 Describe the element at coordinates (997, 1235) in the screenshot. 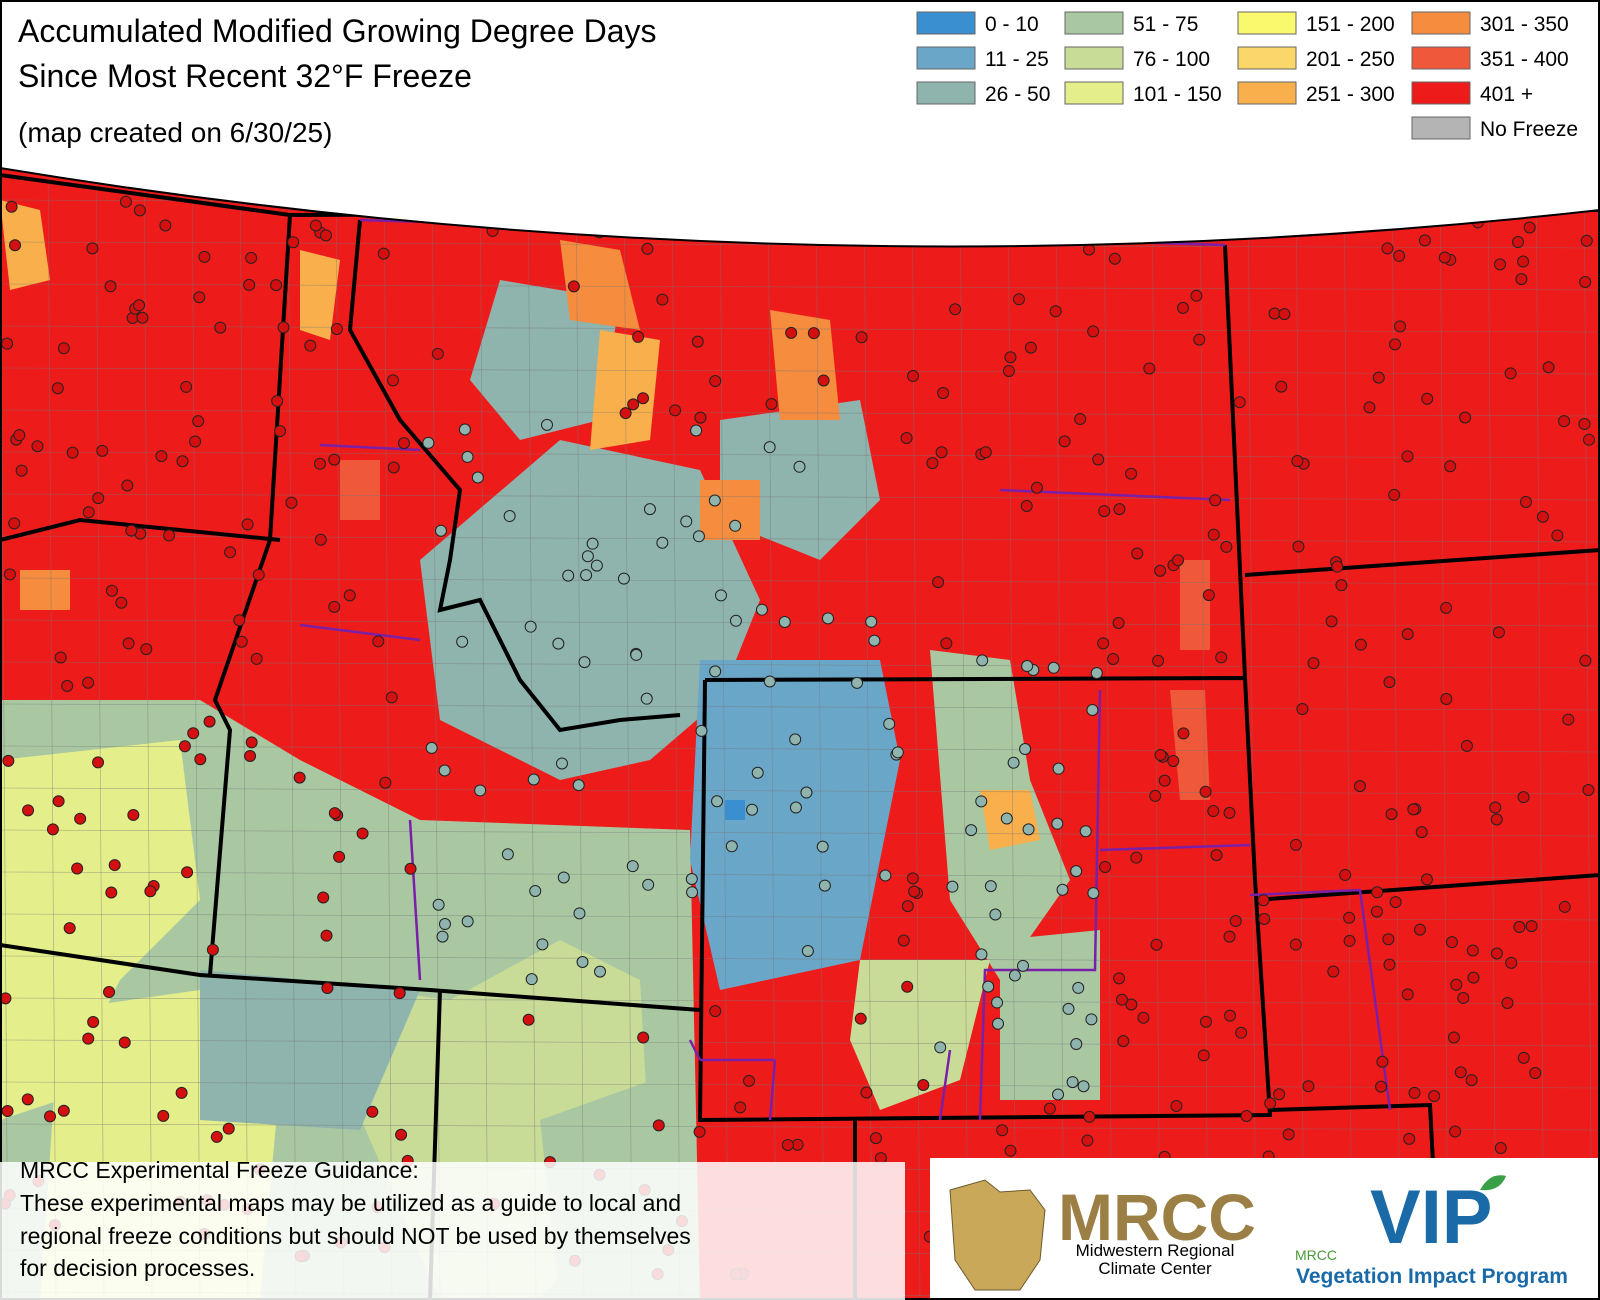

I see `mrcc-map-icon` at that location.